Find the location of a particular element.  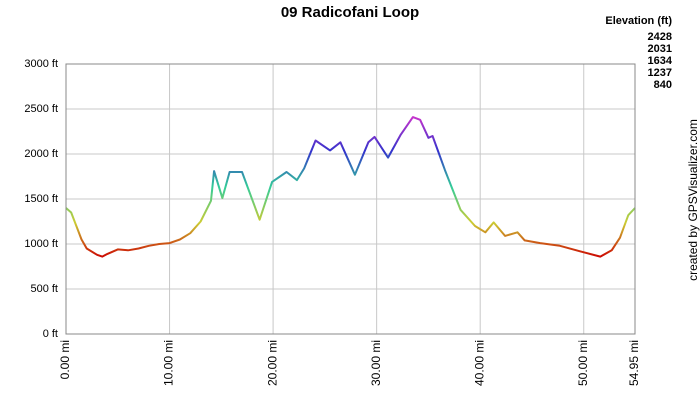

legend-entry: 2428 is located at coordinates (660, 37).